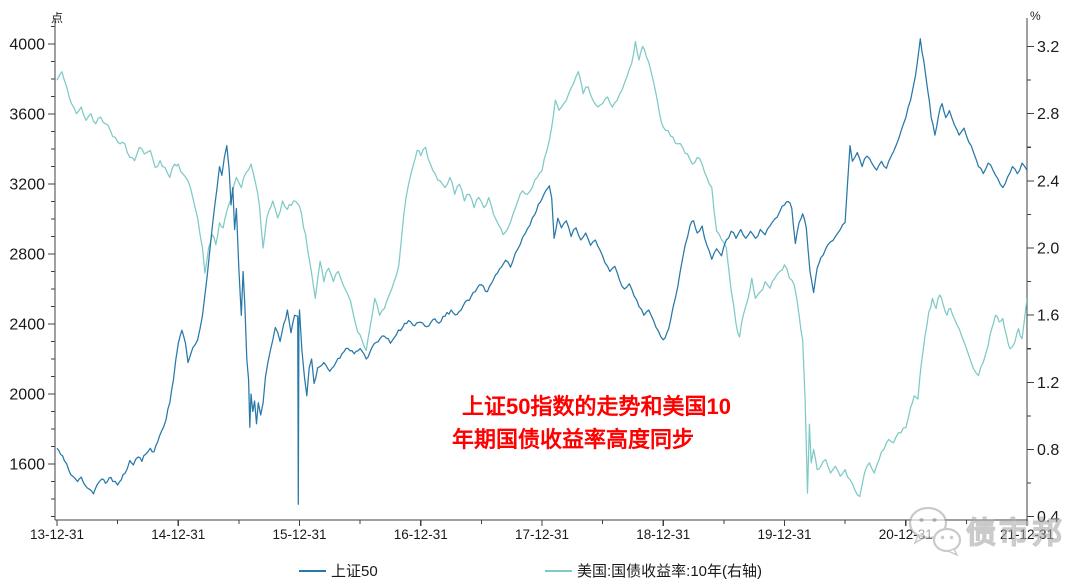  What do you see at coordinates (591, 423) in the screenshot?
I see `annotation-text: 上证50指数的走势和美国10 年期国债收益率高度同步` at bounding box center [591, 423].